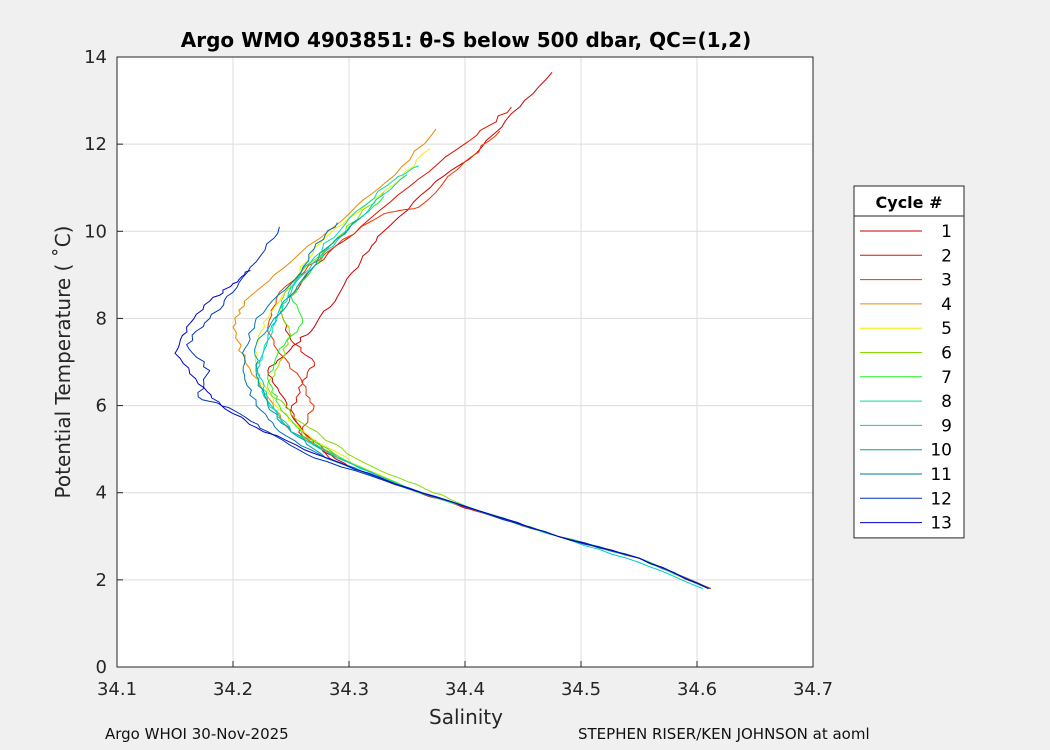 Image resolution: width=1050 pixels, height=750 pixels. What do you see at coordinates (946, 354) in the screenshot?
I see `legend-label: 6` at bounding box center [946, 354].